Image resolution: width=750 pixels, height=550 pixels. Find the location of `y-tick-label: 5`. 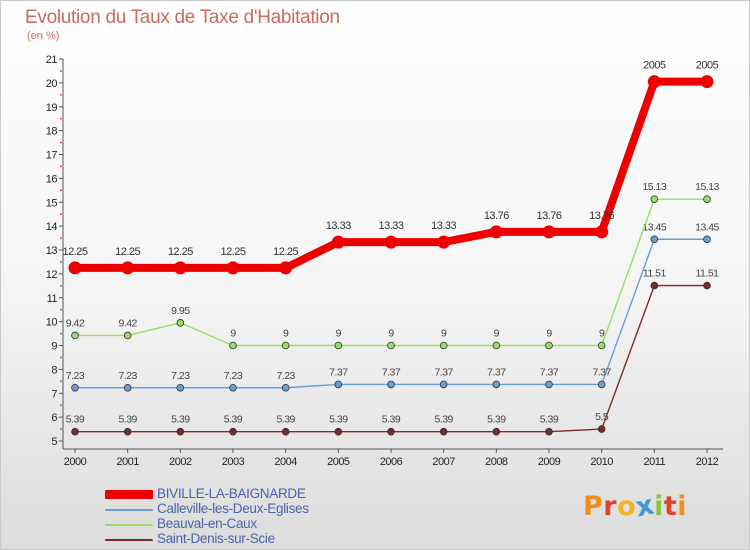

y-tick-label: 5 is located at coordinates (54, 442).